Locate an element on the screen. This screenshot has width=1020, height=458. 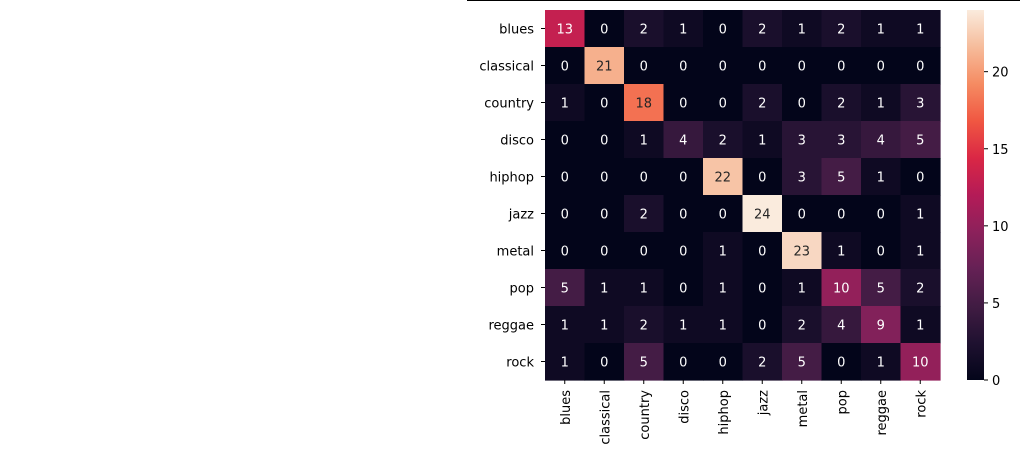
colorbar: 0 5 10 15 20 is located at coordinates (988, 199).